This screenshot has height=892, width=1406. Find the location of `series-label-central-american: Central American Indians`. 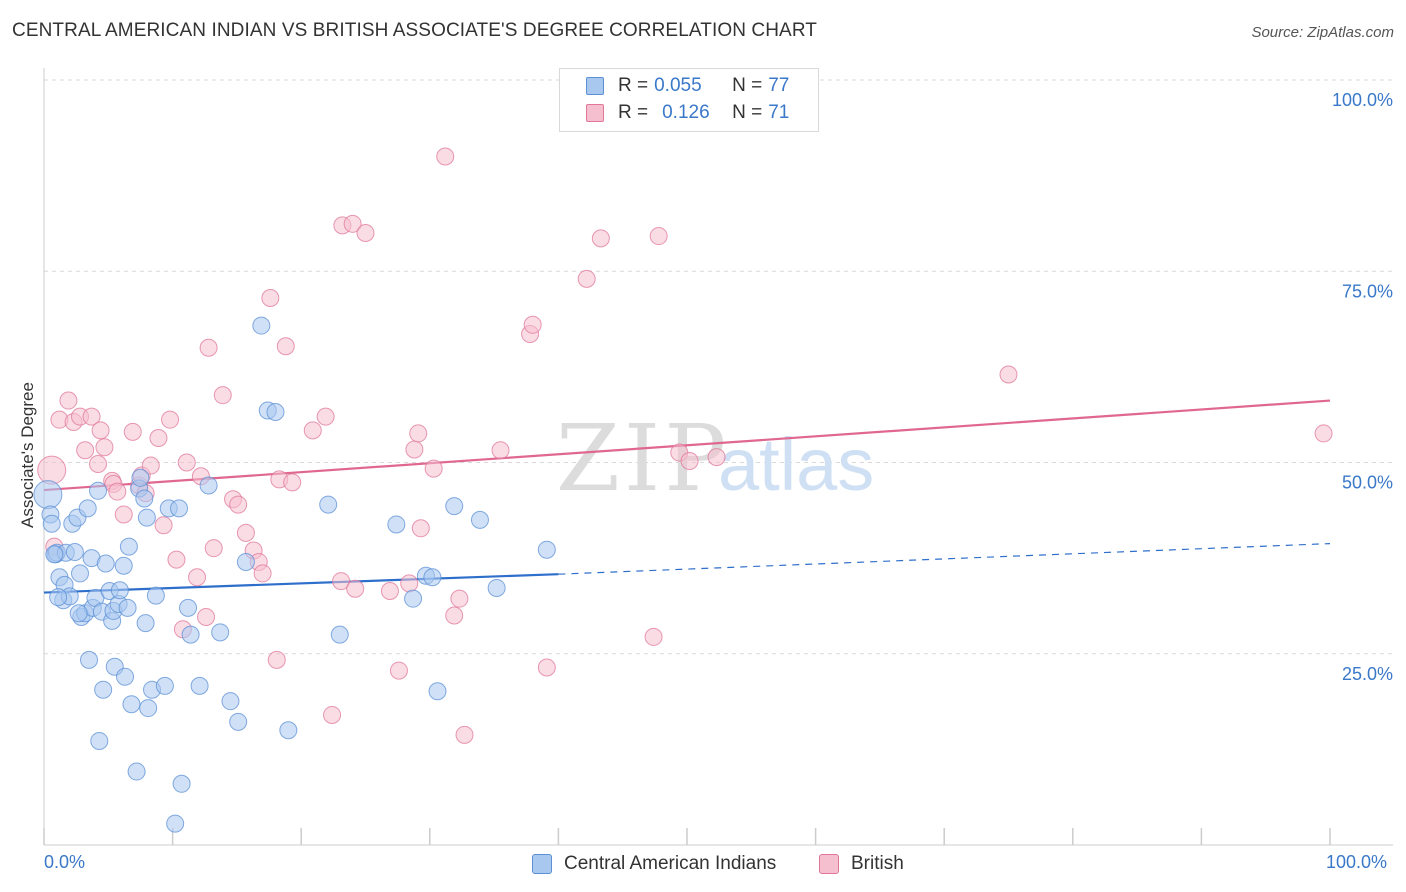

series-label-central-american: Central American Indians is located at coordinates (670, 863).